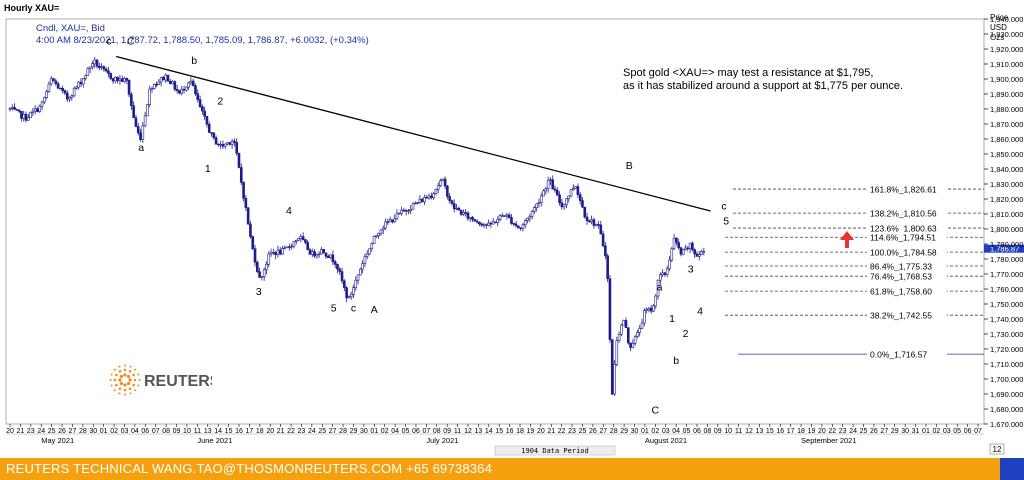 Image resolution: width=1024 pixels, height=480 pixels. Describe the element at coordinates (555, 450) in the screenshot. I see `data-period-bar` at that location.